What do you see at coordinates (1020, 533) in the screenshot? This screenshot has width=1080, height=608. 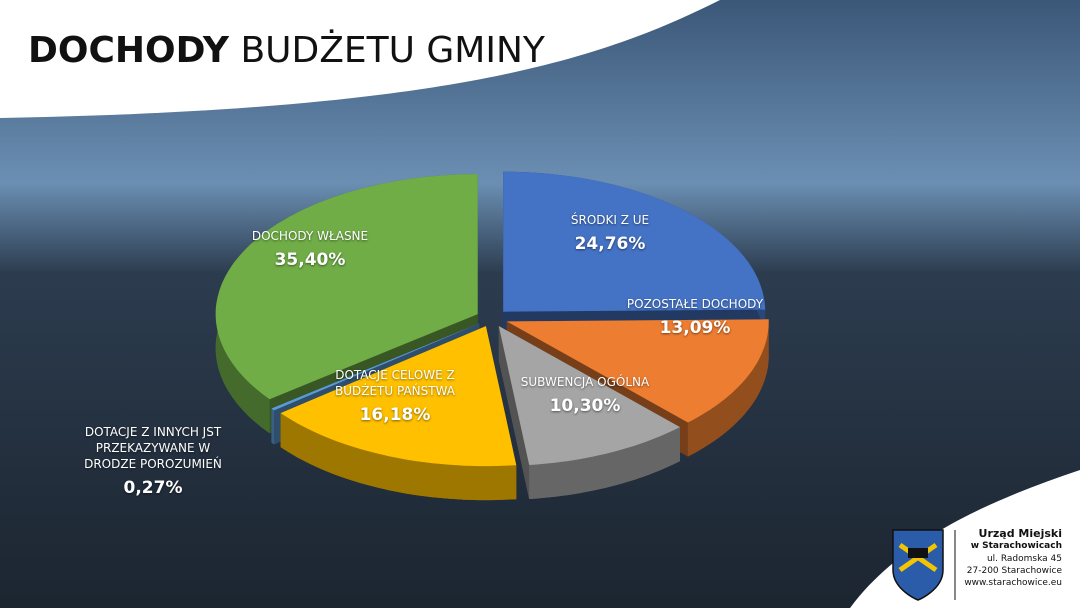 I see `footer-name: Urząd Miejski` at bounding box center [1020, 533].